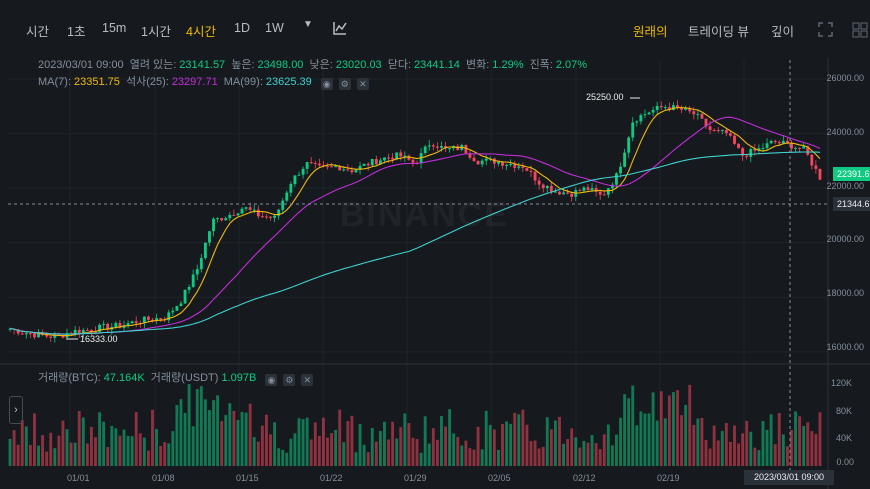 This screenshot has width=870, height=489. What do you see at coordinates (243, 65) in the screenshot?
I see `high-label: 높은:` at bounding box center [243, 65].